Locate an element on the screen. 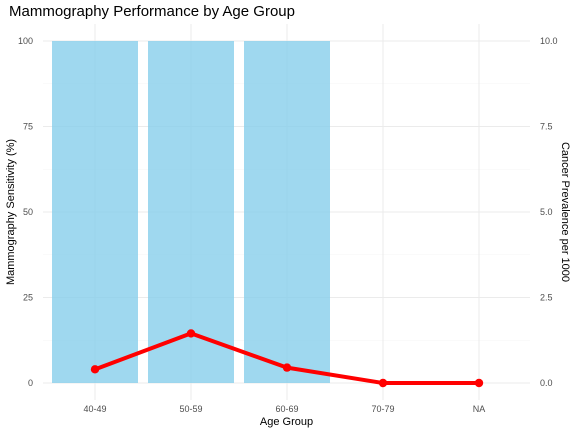 The image size is (576, 432). y2-tick-label: 2.5 is located at coordinates (546, 298).